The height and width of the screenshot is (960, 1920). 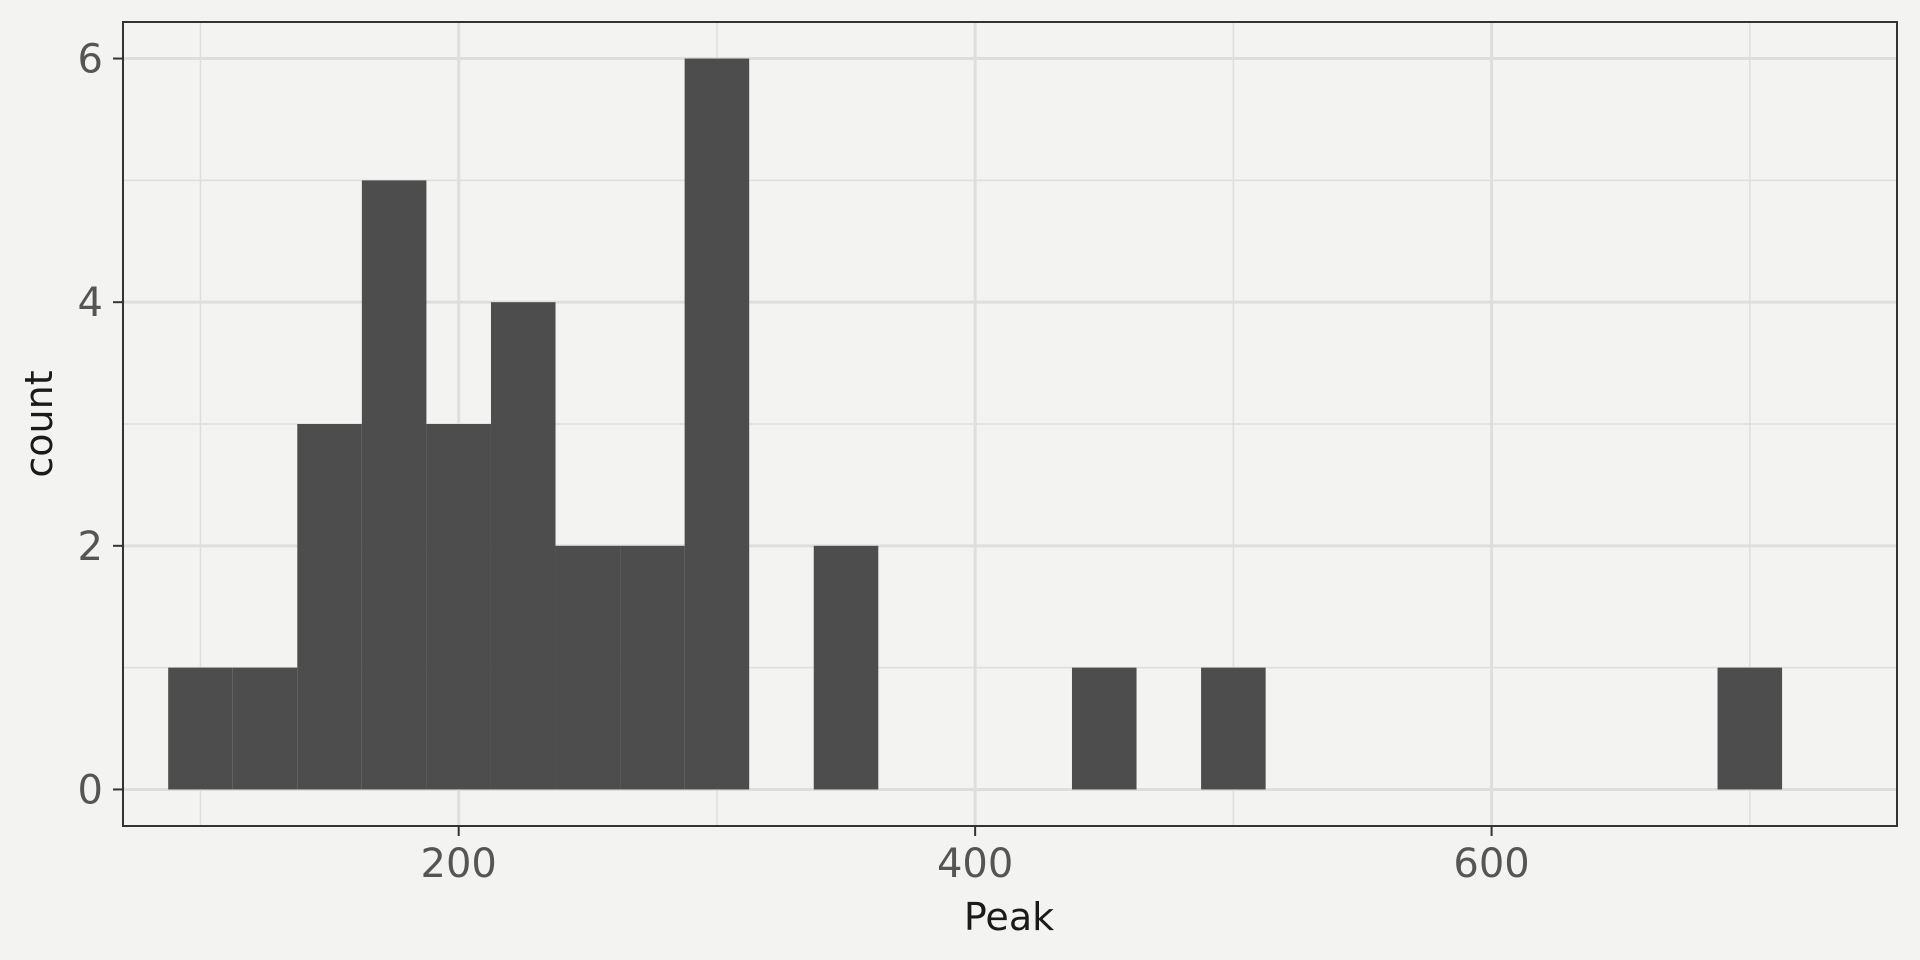 I want to click on x-tick-label: 200, so click(x=459, y=864).